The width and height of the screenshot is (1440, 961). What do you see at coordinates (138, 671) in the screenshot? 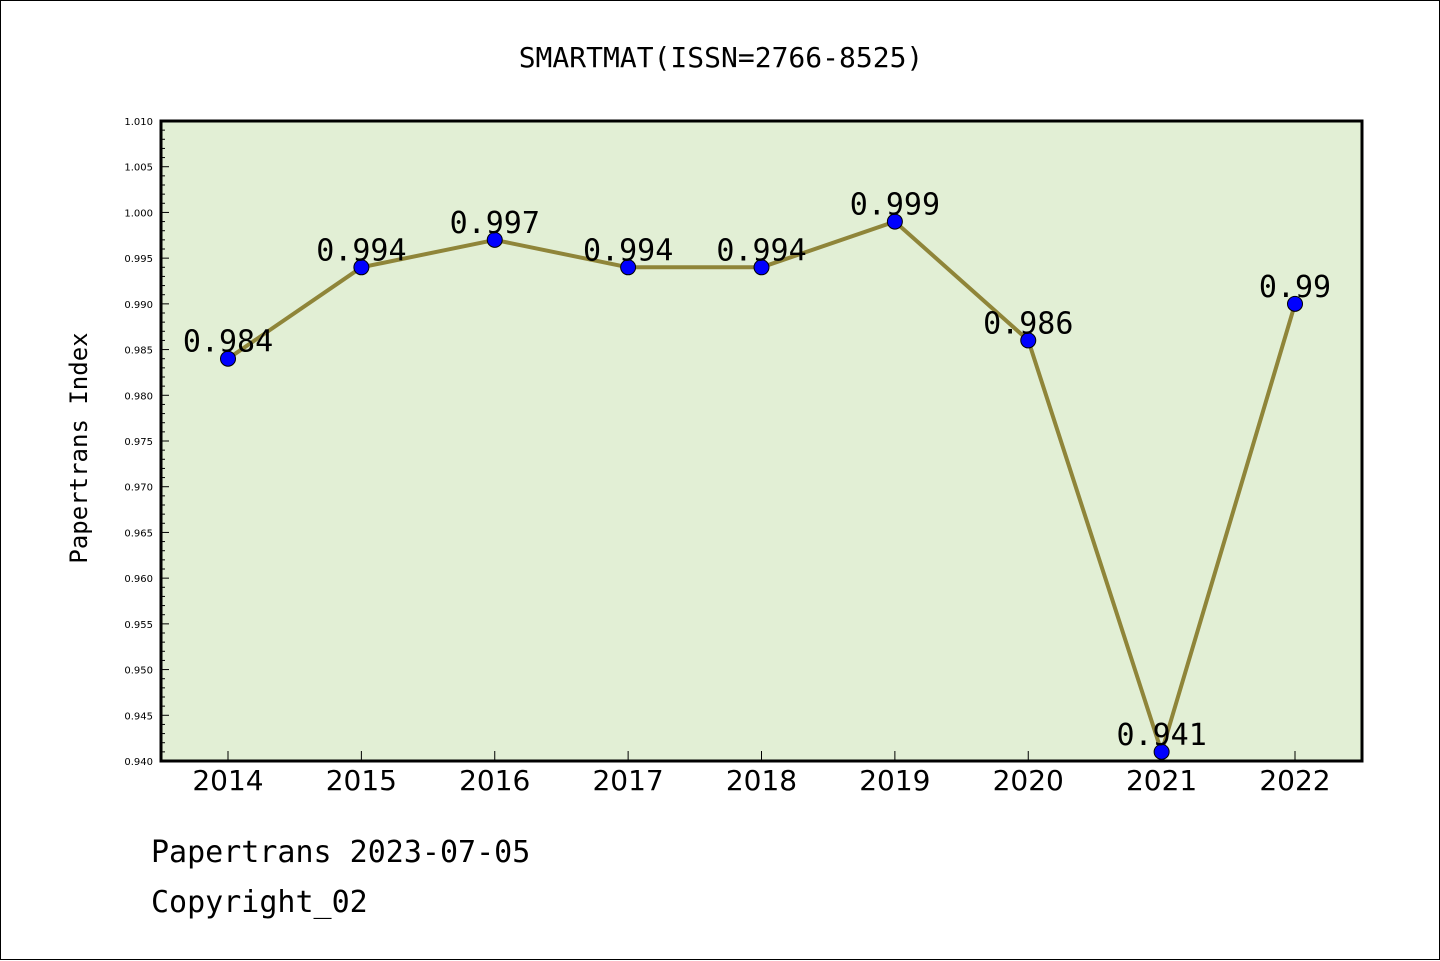
I see `y-tick-label: 0.950` at bounding box center [138, 671].